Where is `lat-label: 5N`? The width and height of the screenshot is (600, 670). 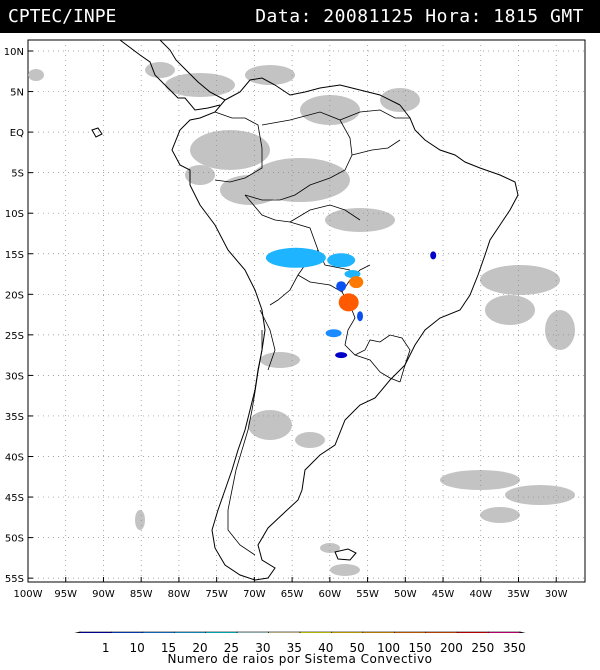 lat-label: 5N is located at coordinates (17, 93).